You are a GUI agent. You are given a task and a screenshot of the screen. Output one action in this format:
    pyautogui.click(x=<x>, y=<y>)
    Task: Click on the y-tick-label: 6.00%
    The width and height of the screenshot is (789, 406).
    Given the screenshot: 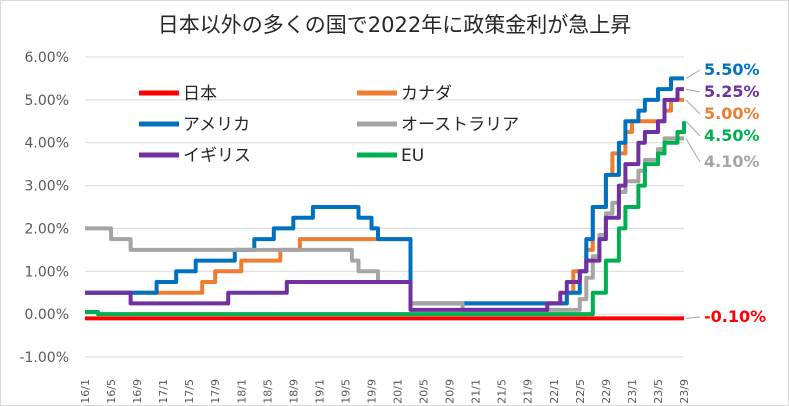 What is the action you would take?
    pyautogui.click(x=47, y=58)
    